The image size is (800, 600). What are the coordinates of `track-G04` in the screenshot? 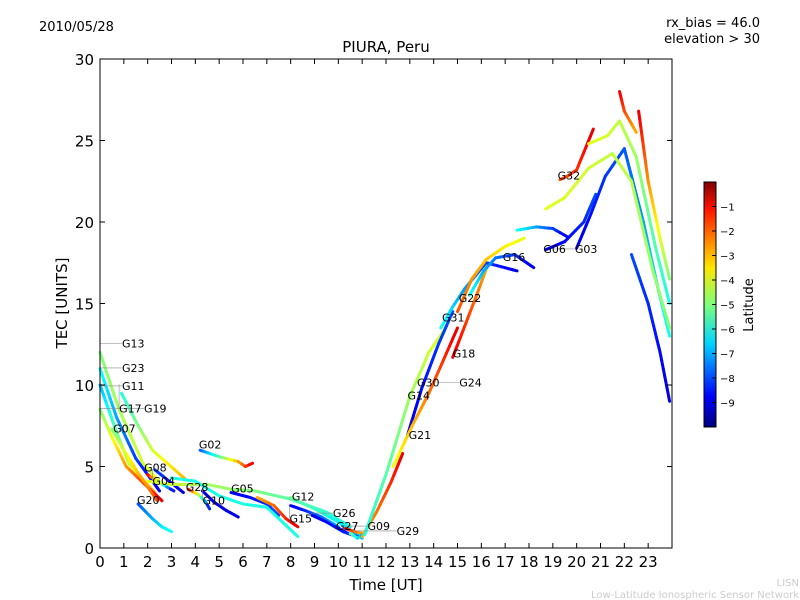 It's located at (169, 481).